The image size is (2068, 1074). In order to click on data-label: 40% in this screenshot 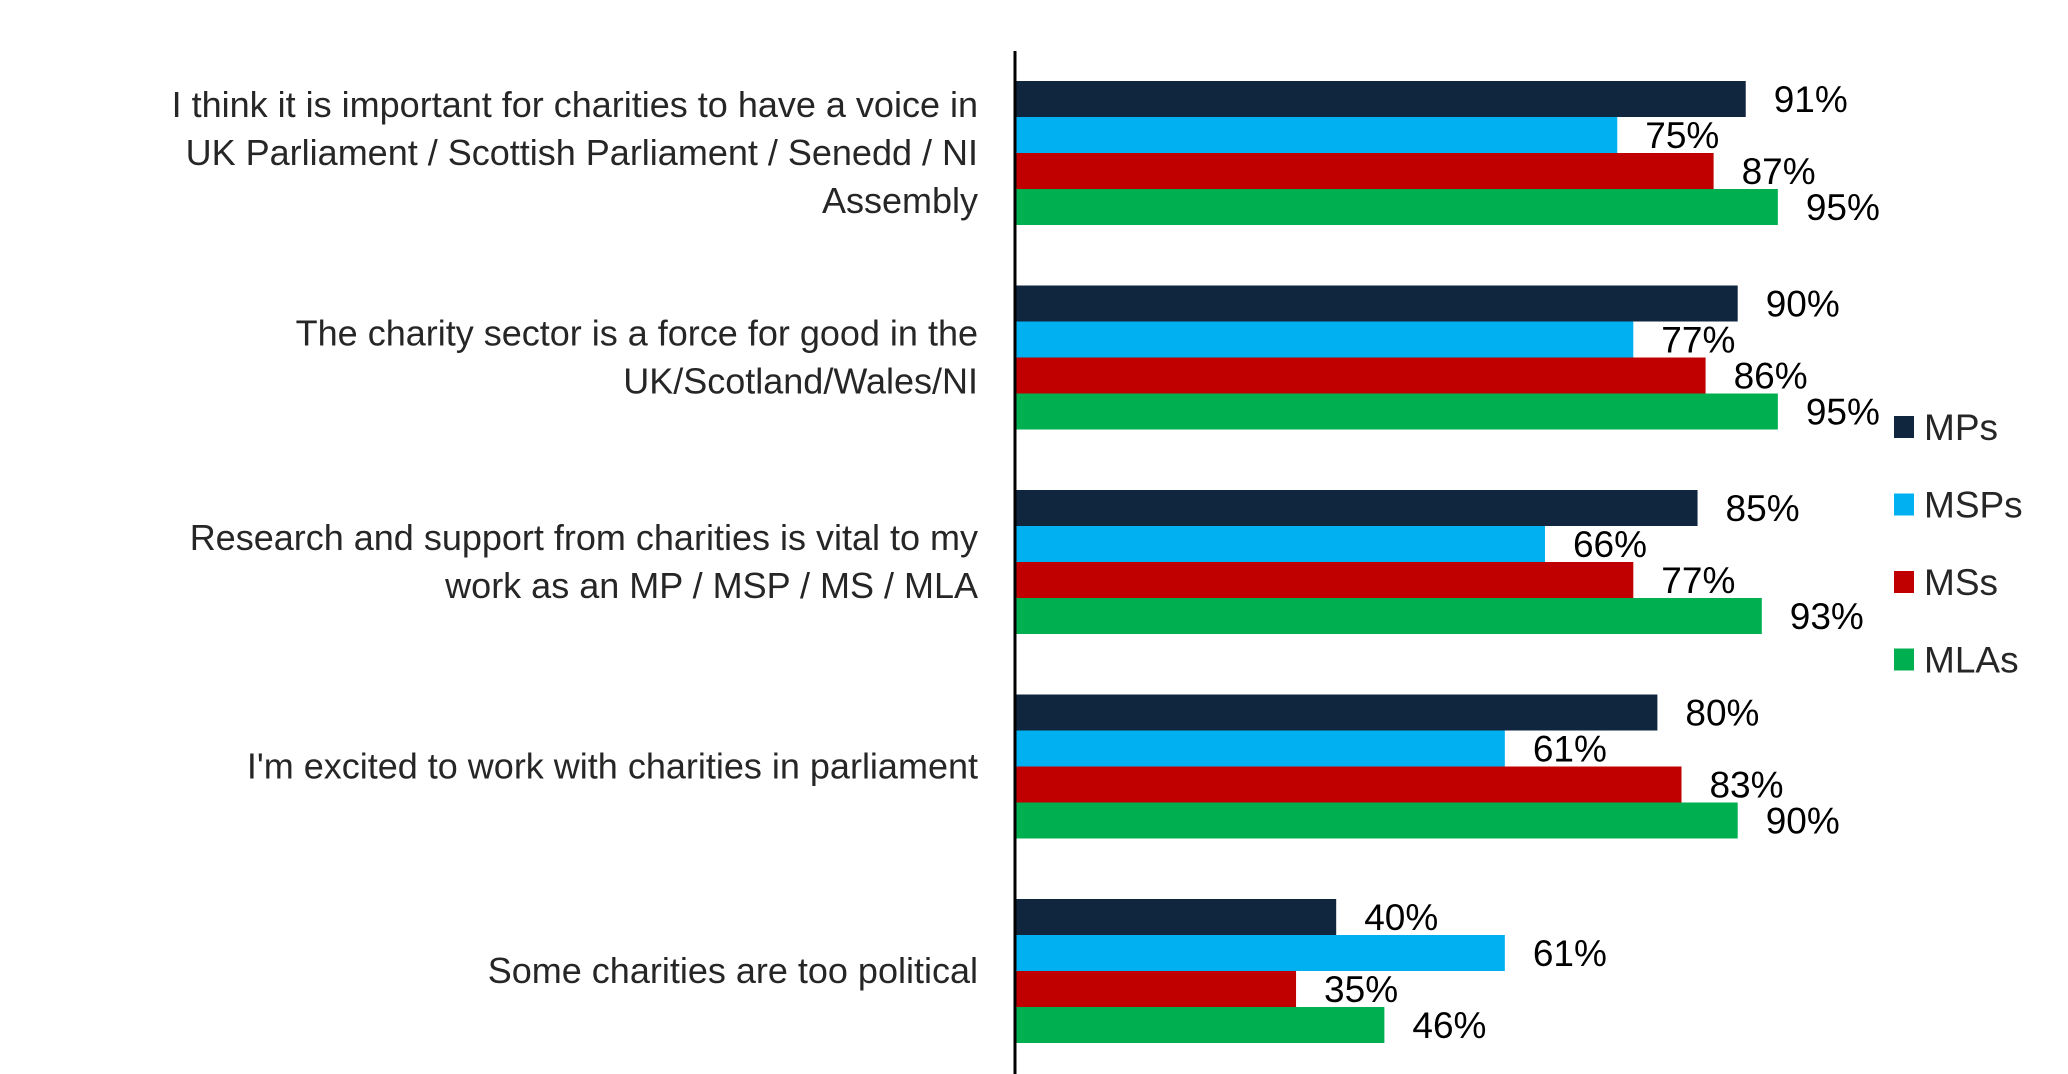, I will do `click(1401, 917)`.